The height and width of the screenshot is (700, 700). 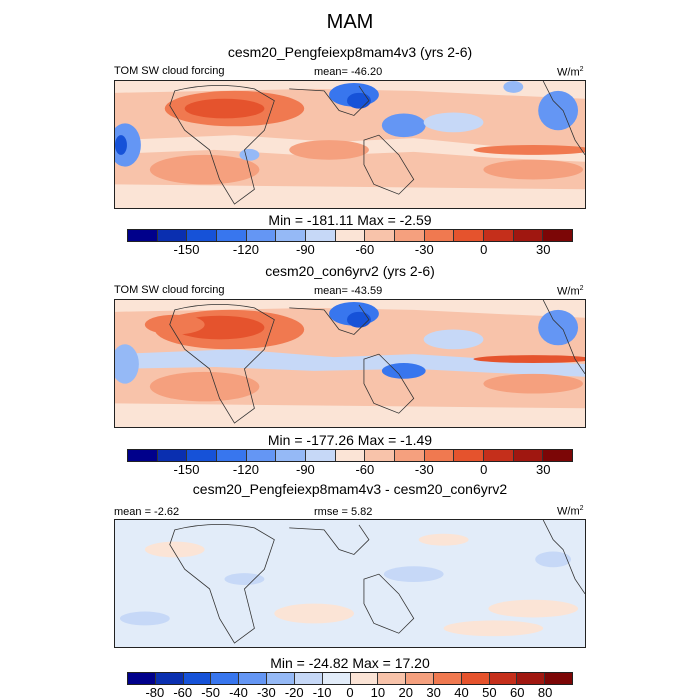 I want to click on panel-3-minmax: Min = -24.82 Max = 17.20, so click(x=350, y=663).